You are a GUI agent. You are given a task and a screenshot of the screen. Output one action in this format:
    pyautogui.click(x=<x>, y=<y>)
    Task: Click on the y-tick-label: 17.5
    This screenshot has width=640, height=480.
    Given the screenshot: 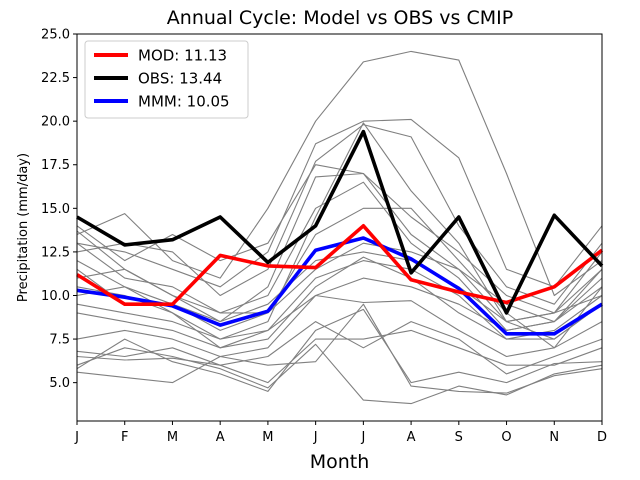 What is the action you would take?
    pyautogui.click(x=55, y=165)
    